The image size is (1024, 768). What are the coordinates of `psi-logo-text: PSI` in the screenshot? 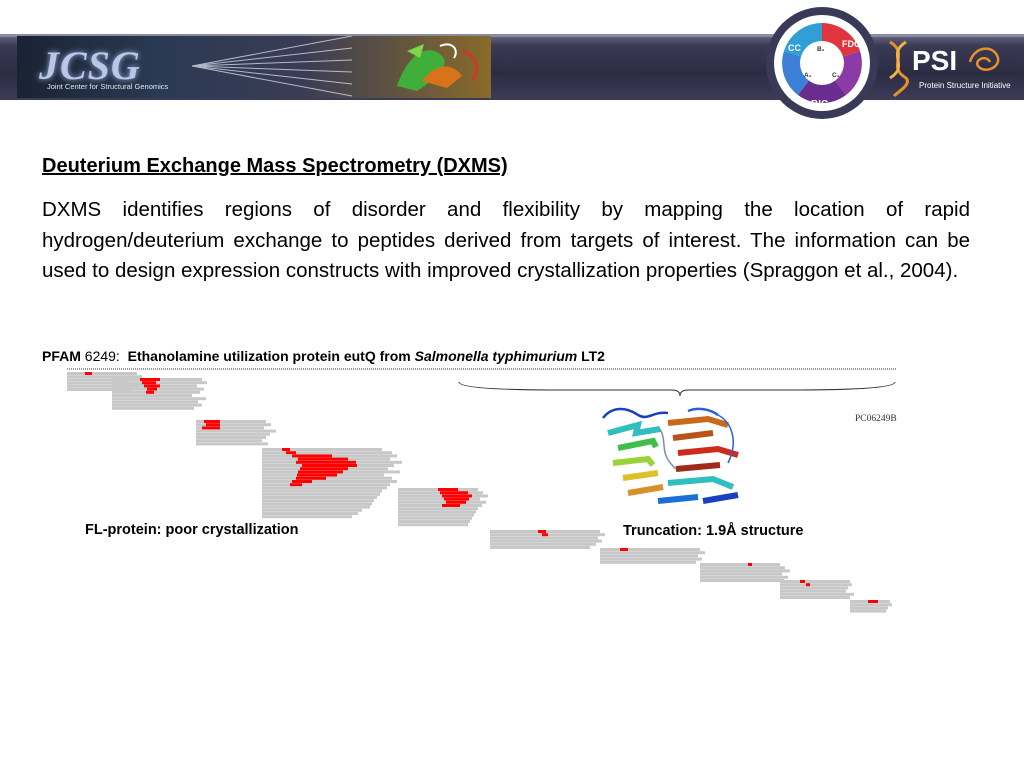 It's located at (935, 60).